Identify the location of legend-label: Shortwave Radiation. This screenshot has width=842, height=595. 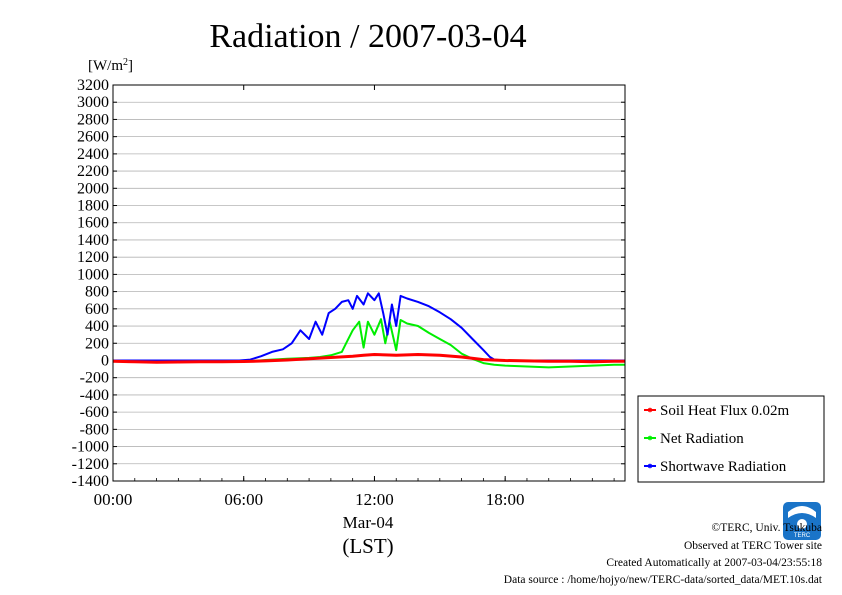
(723, 467).